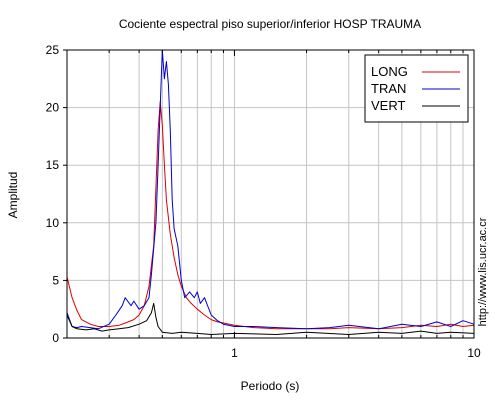  I want to click on watermark-url: http://www.lis.ucr.ac.cr, so click(483, 271).